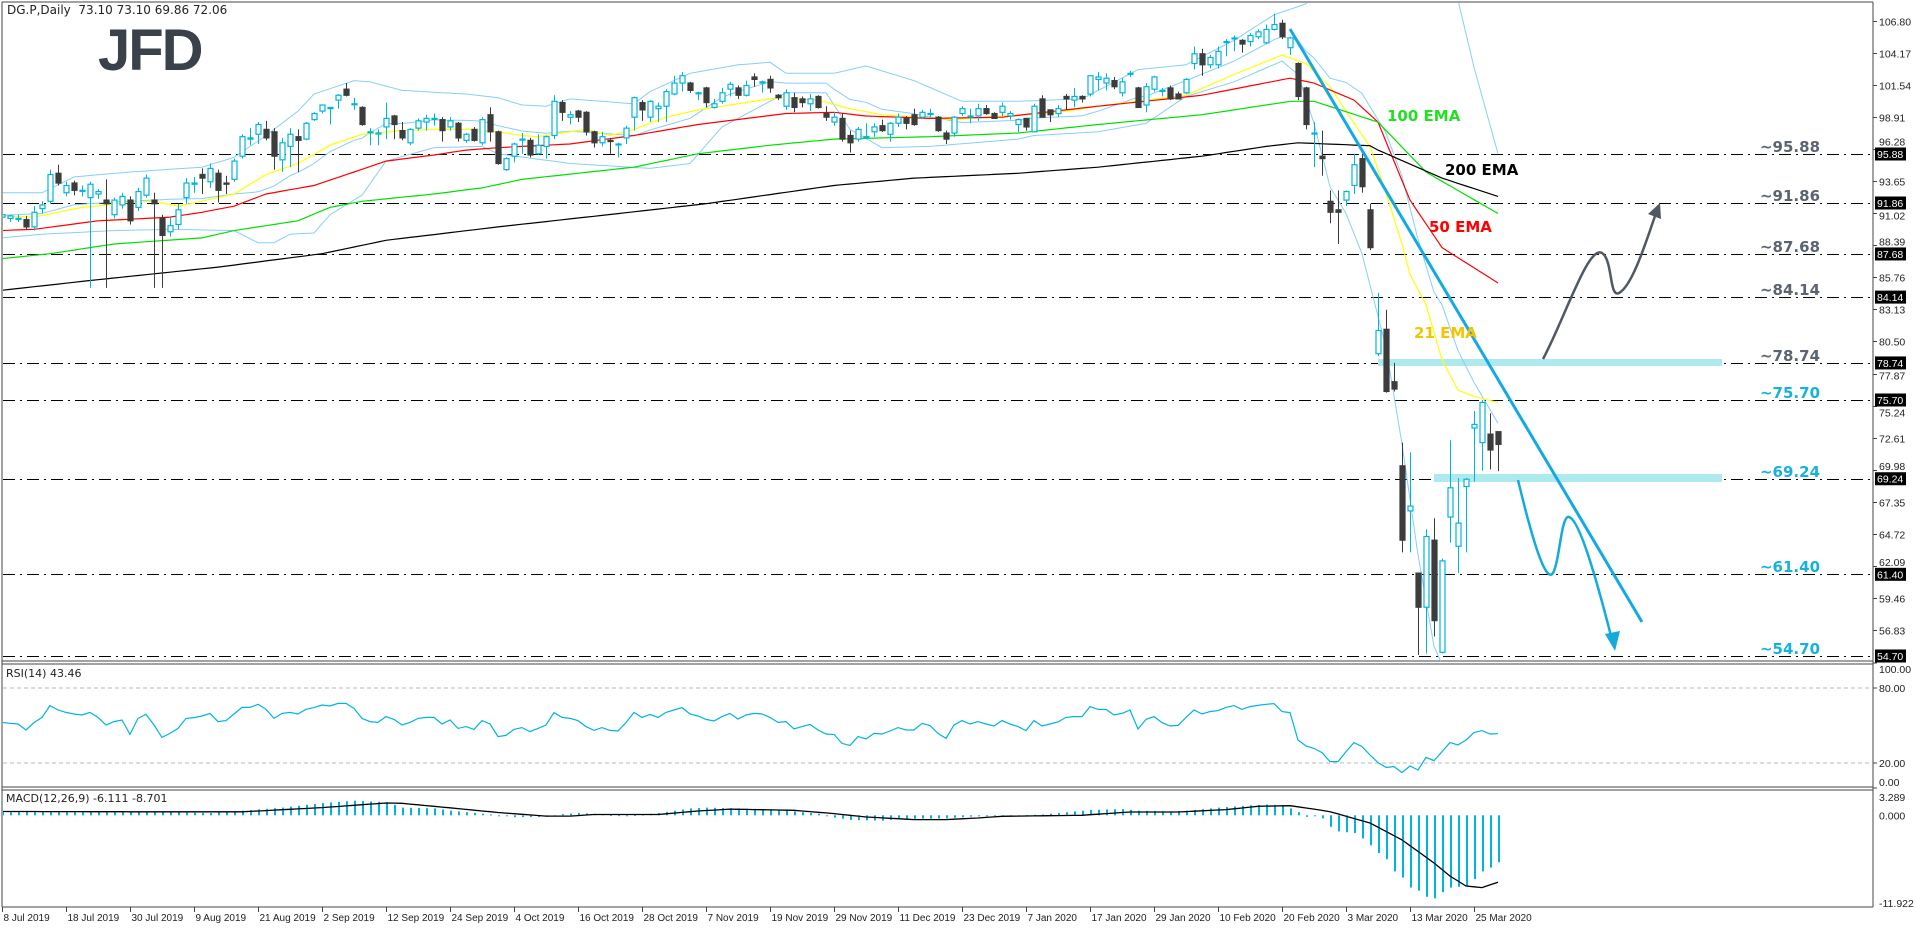 This screenshot has height=928, width=1916. I want to click on downtrend-line, so click(1466, 325).